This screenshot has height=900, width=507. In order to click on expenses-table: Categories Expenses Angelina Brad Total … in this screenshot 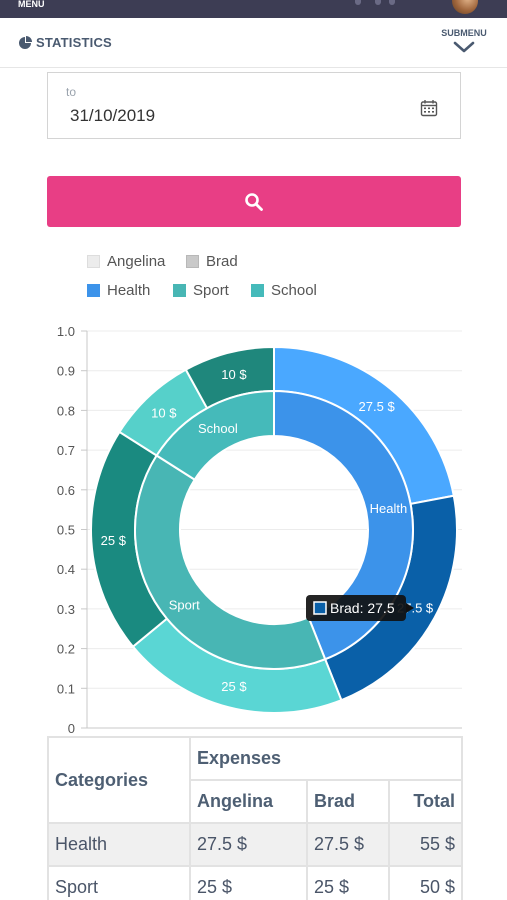, I will do `click(255, 818)`.